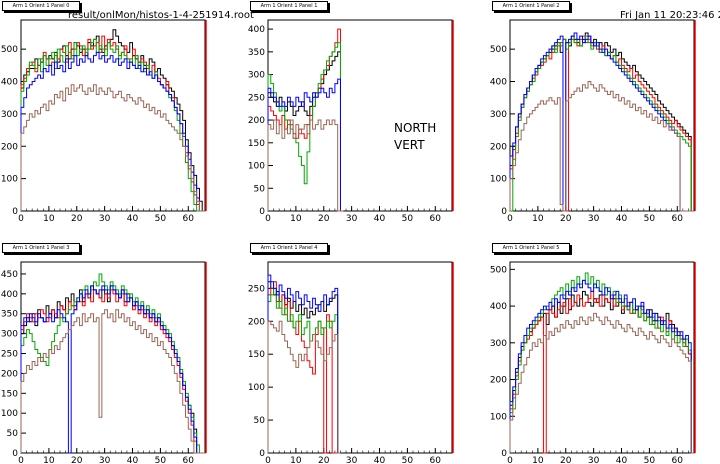 The width and height of the screenshot is (720, 464). Describe the element at coordinates (415, 128) in the screenshot. I see `annotation-north: NORTH` at that location.